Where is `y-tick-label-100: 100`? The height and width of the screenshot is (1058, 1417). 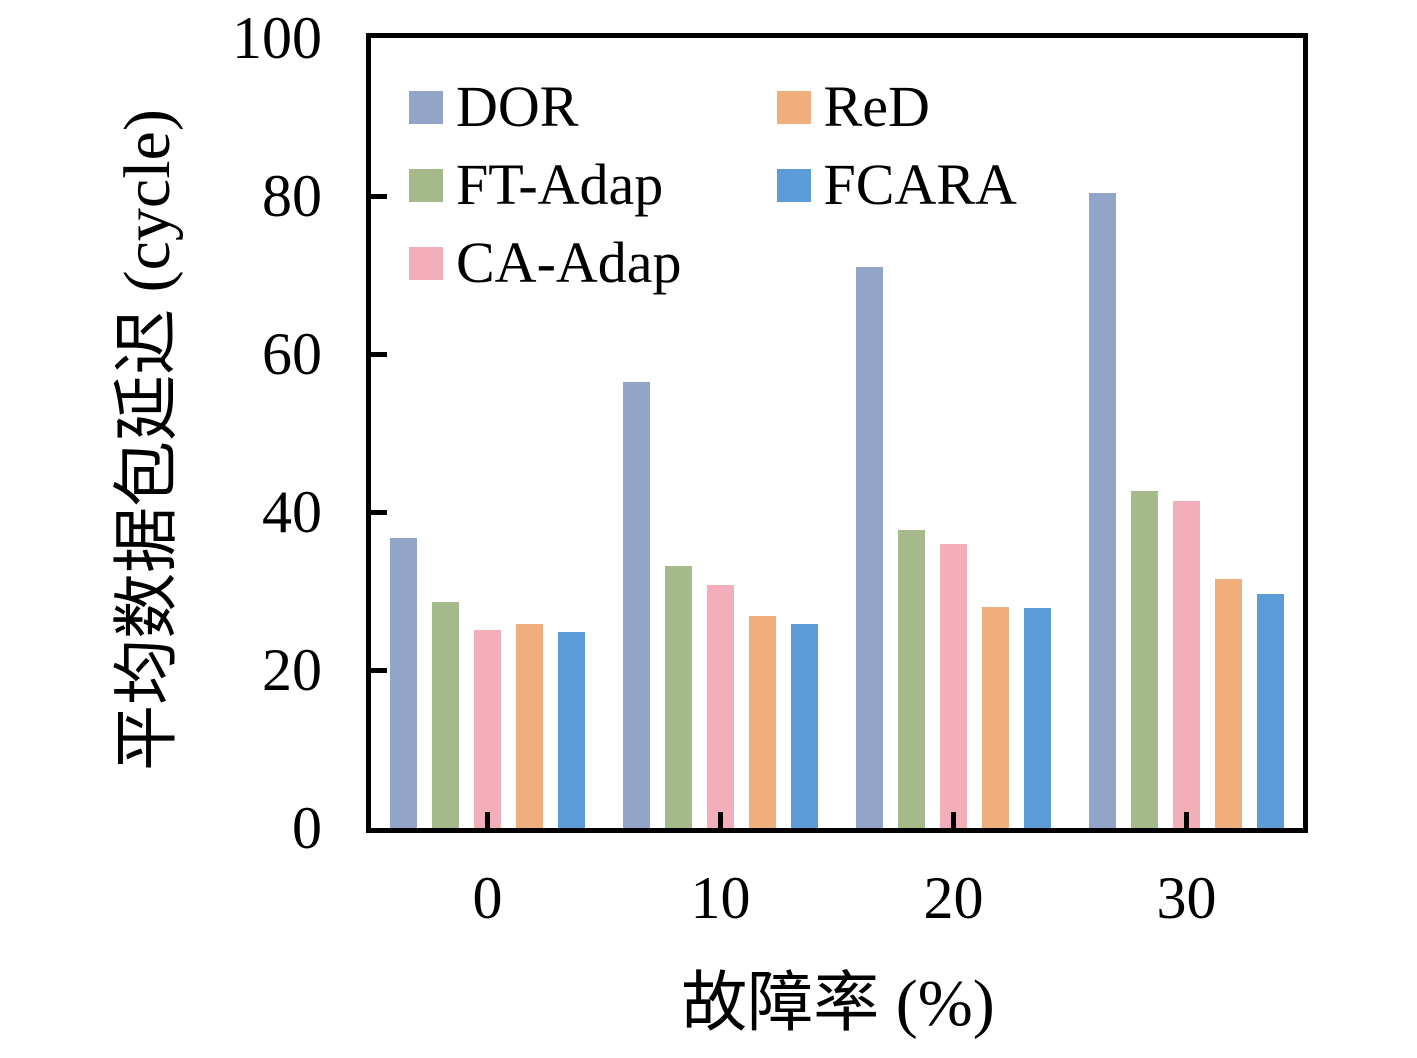 y-tick-label-100: 100 is located at coordinates (277, 38).